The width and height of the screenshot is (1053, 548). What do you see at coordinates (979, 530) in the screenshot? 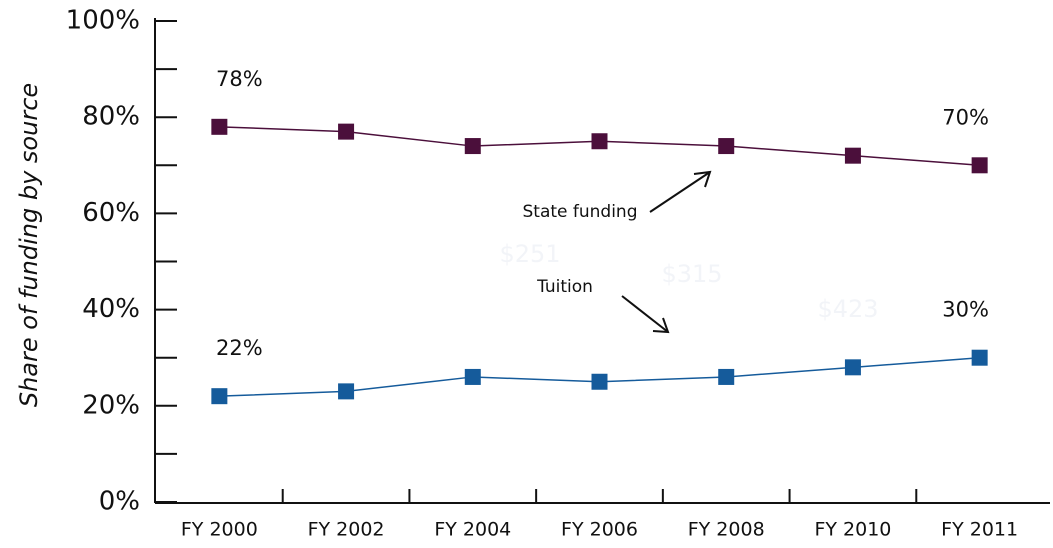
I see `x-tick-label: FY 2011` at bounding box center [979, 530].